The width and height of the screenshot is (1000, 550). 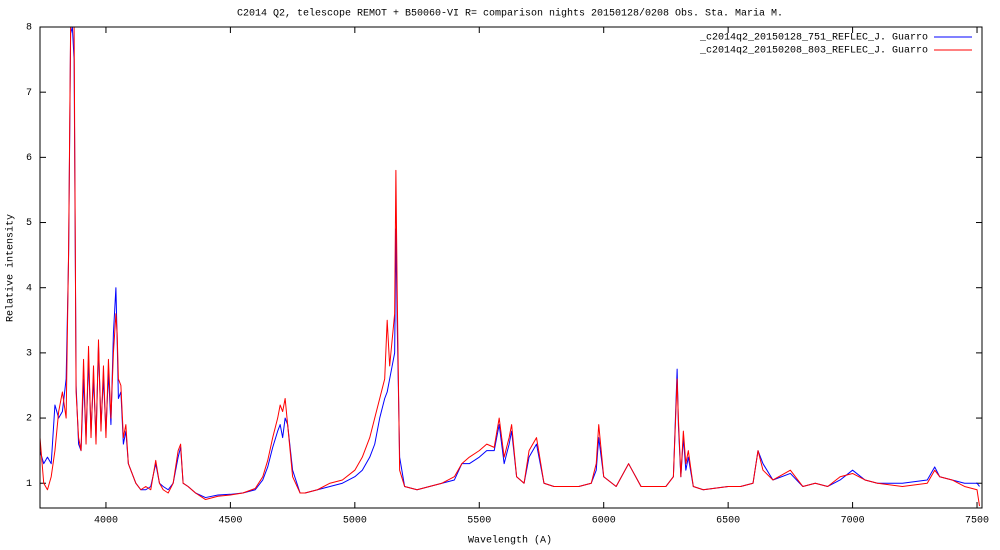 I want to click on y-tick-label: 5, so click(x=29, y=223).